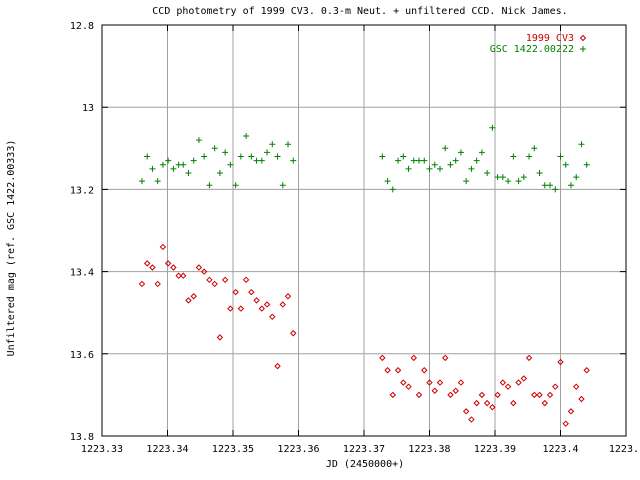 The height and width of the screenshot is (480, 640). Describe the element at coordinates (550, 38) in the screenshot. I see `legend-label: 1999 CV3` at that location.